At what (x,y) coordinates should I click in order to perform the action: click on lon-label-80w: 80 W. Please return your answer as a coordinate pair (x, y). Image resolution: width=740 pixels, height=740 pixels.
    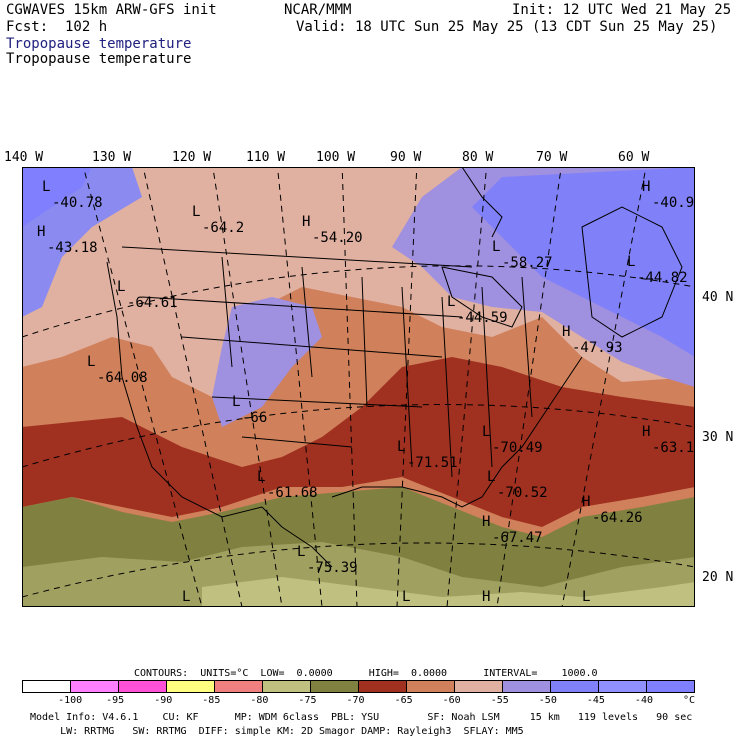
    Looking at the image, I should click on (478, 157).